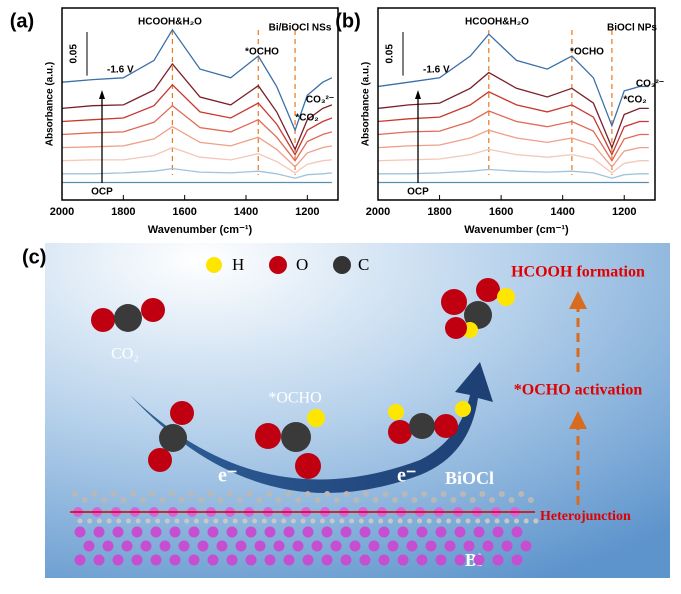 This screenshot has width=681, height=594. I want to click on plot-frame, so click(200, 104).